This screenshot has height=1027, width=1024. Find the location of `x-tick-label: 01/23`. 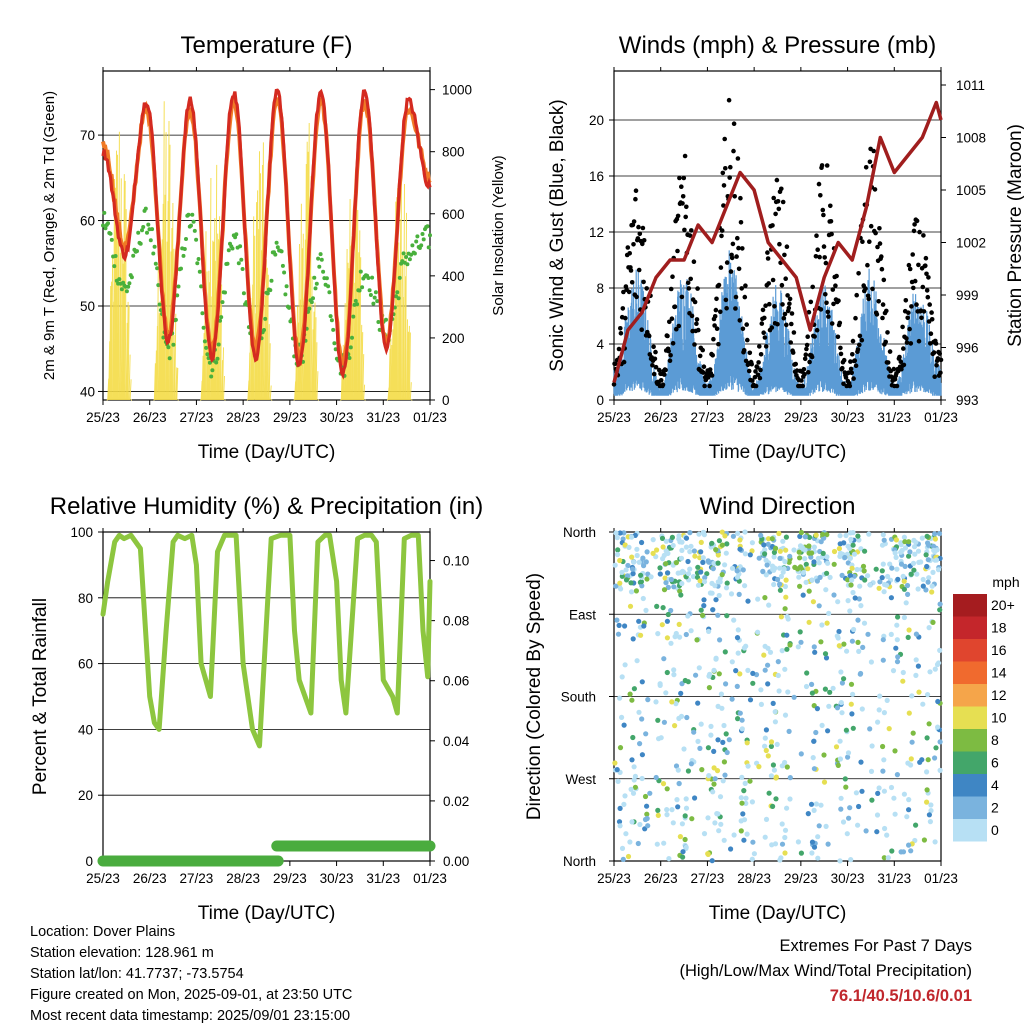

x-tick-label: 01/23 is located at coordinates (941, 878).